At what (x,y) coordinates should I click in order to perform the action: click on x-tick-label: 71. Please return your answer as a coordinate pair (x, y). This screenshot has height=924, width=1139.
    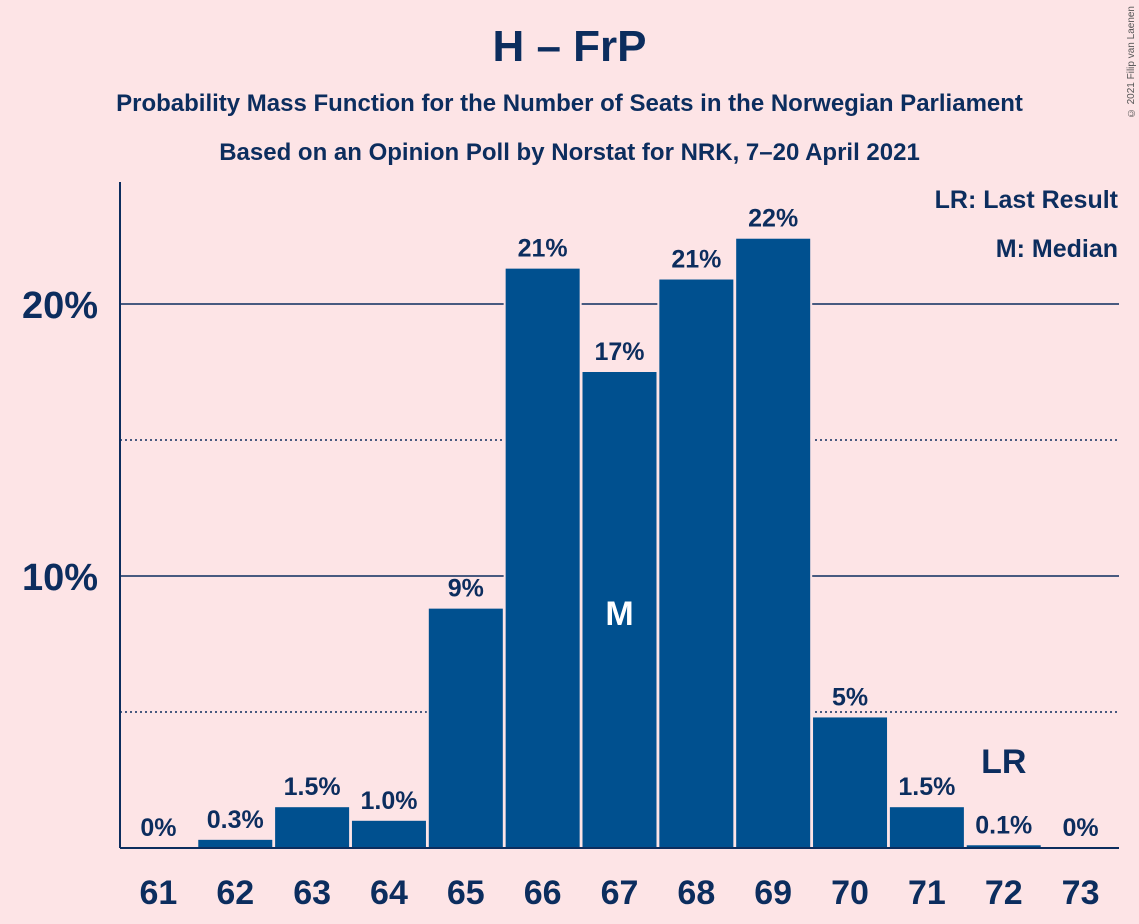
    Looking at the image, I should click on (927, 893).